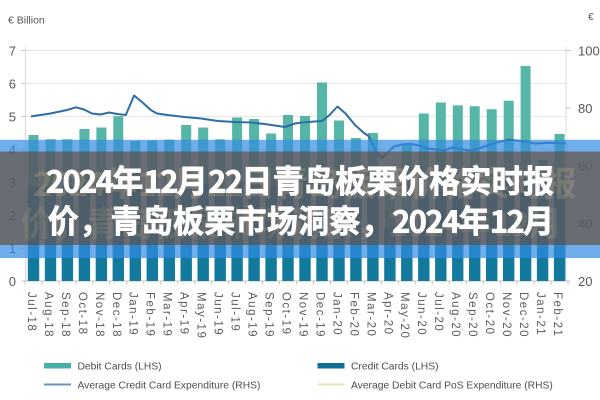 The image size is (600, 400). I want to click on svg-text: Dec-20, so click(523, 315).